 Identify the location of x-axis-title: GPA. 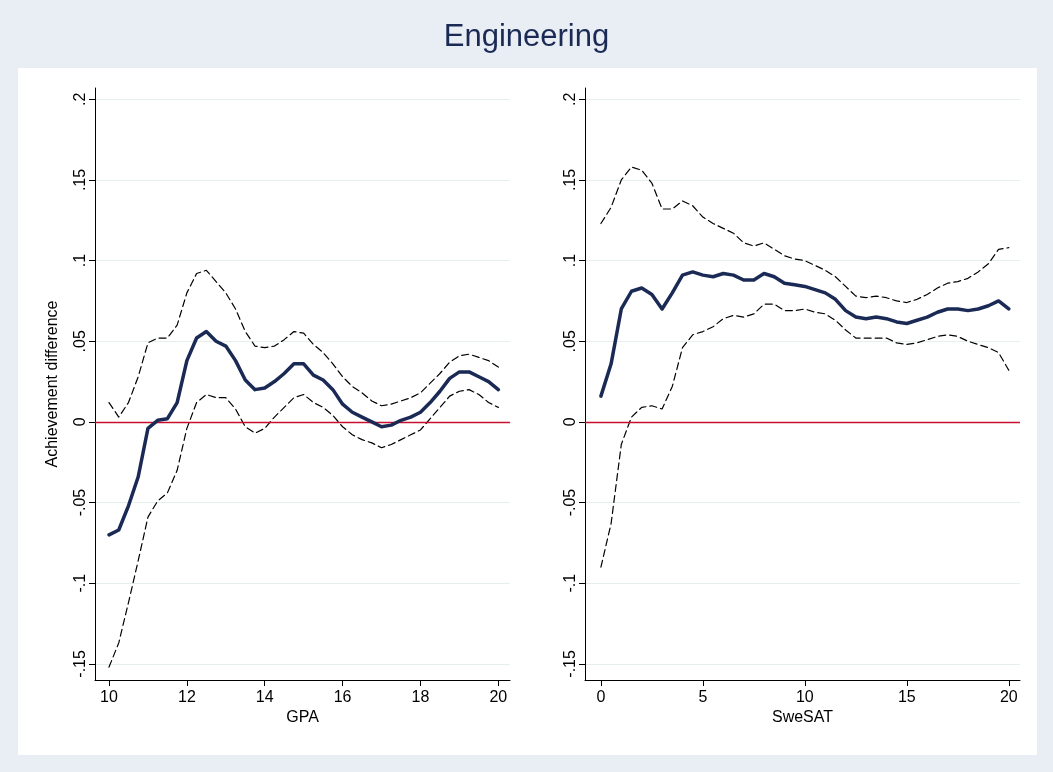
(303, 717).